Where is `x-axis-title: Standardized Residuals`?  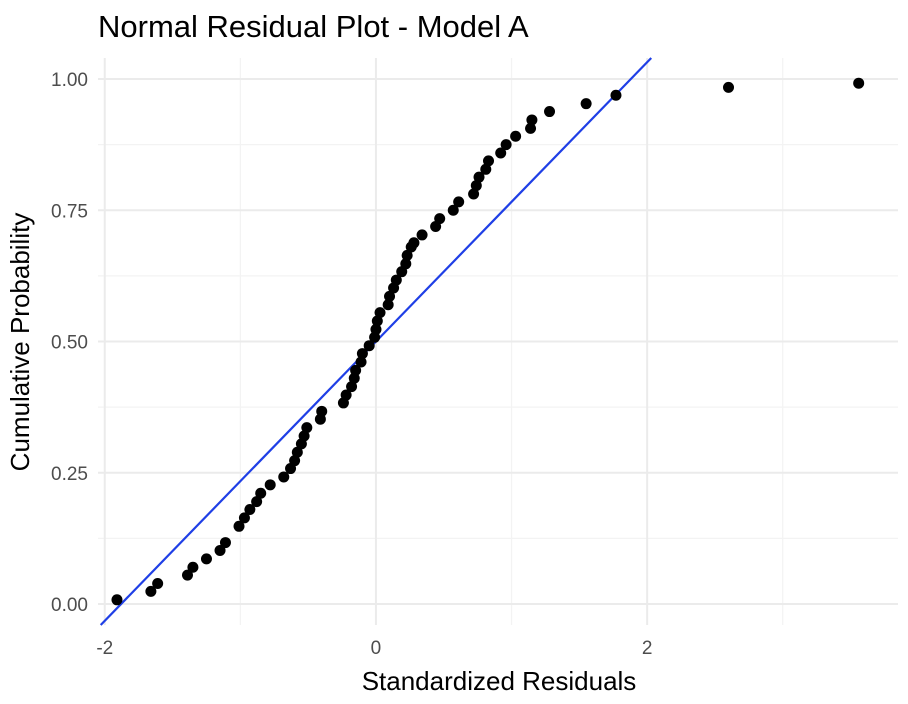
x-axis-title: Standardized Residuals is located at coordinates (499, 681).